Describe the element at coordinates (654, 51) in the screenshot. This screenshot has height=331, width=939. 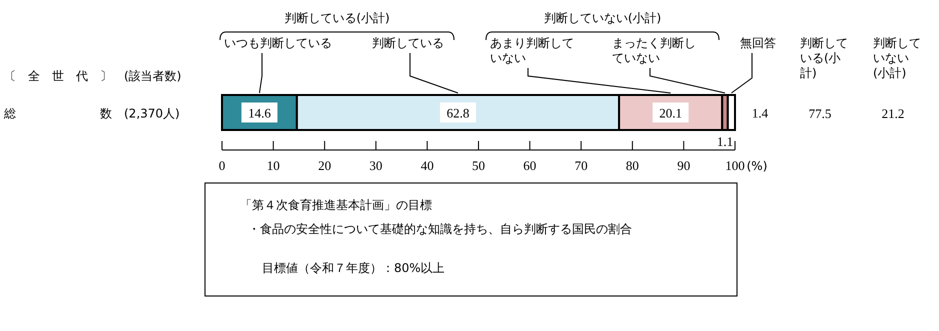
I see `text: まったく判断していない` at that location.